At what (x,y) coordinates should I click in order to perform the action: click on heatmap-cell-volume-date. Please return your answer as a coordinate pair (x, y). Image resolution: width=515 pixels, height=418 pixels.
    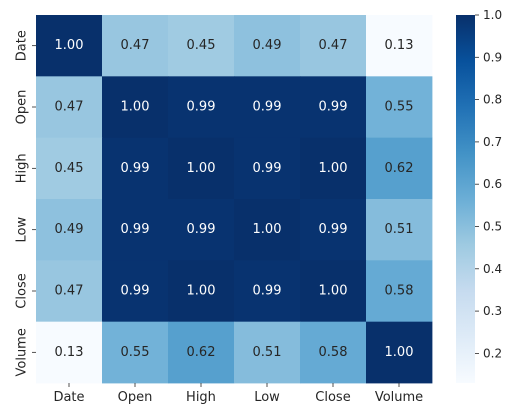
    Looking at the image, I should click on (69, 352).